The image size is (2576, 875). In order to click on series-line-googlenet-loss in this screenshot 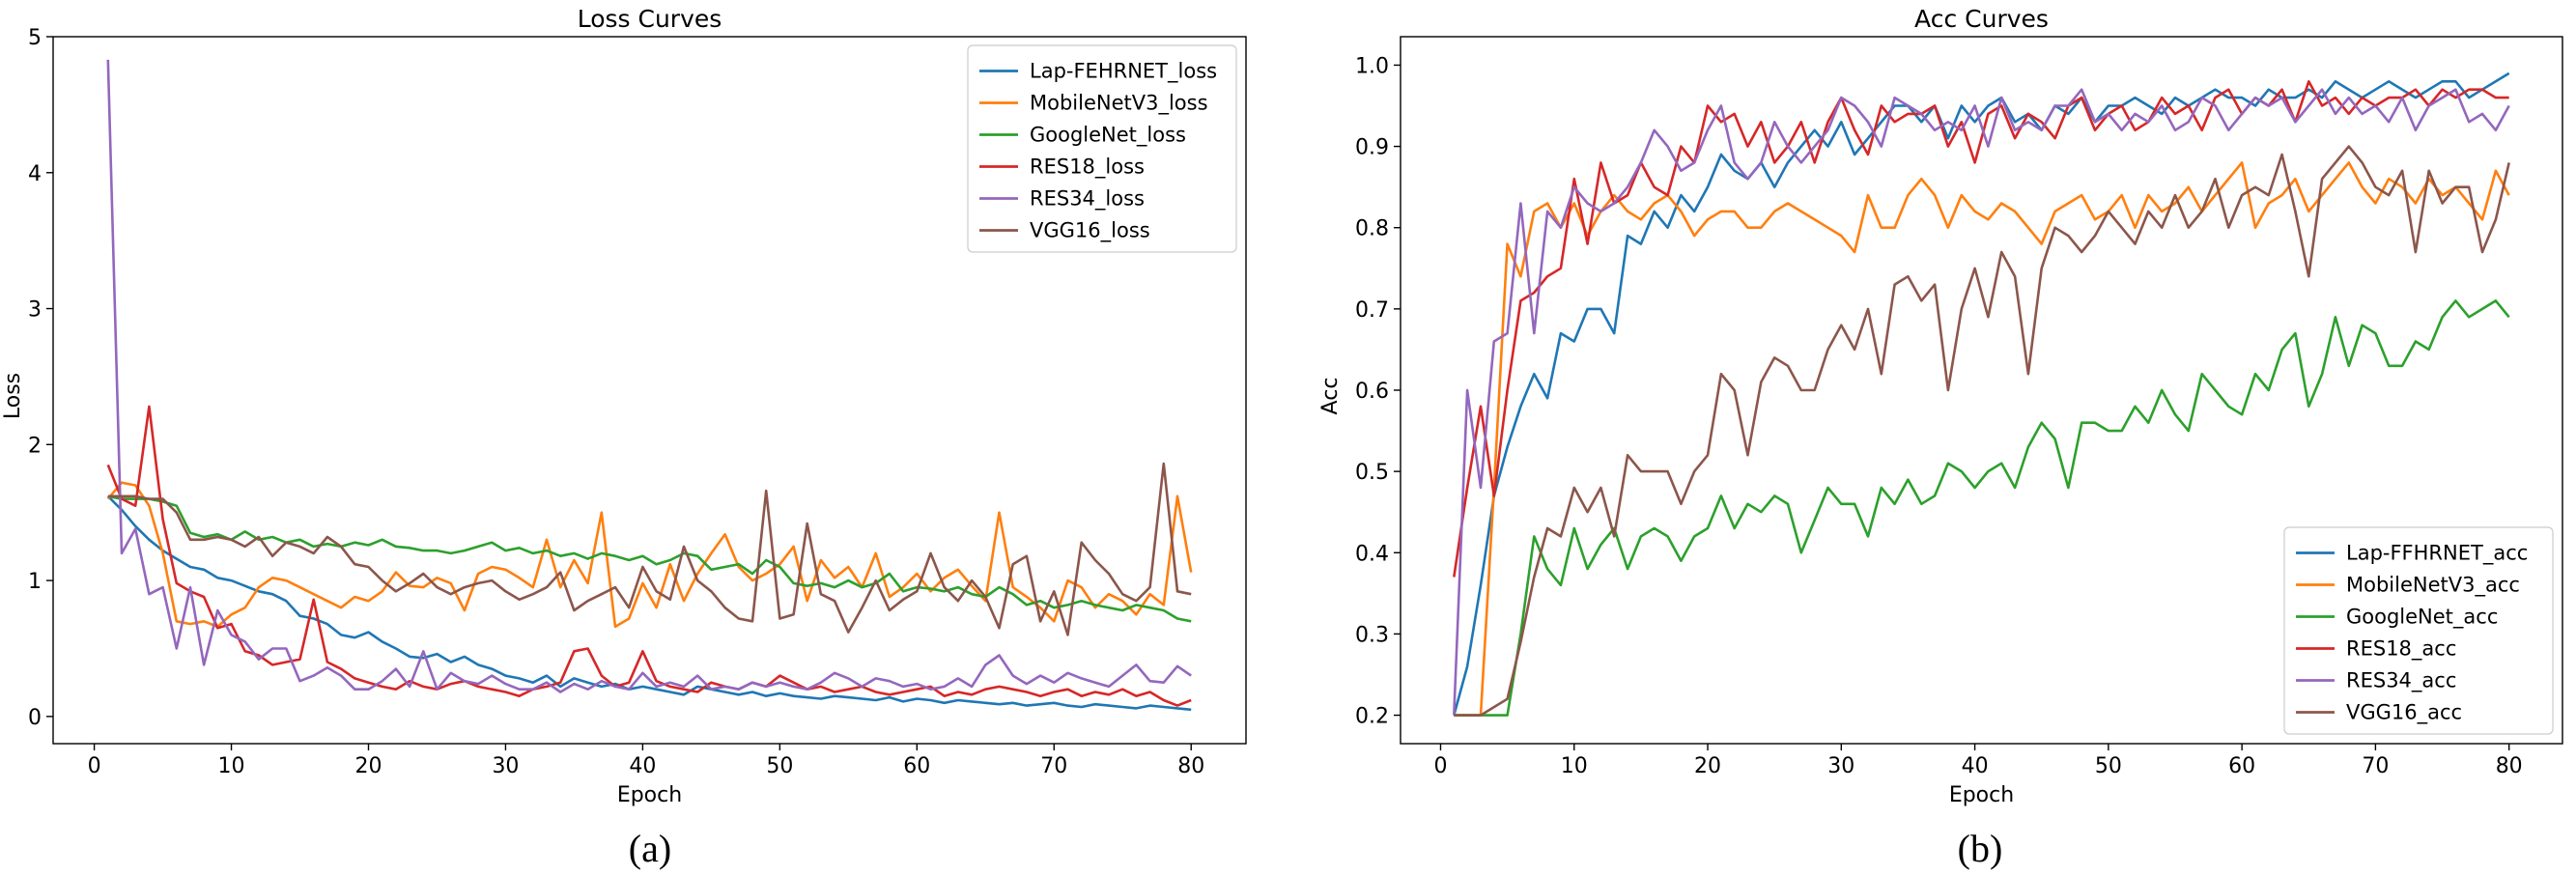, I will do `click(649, 558)`.